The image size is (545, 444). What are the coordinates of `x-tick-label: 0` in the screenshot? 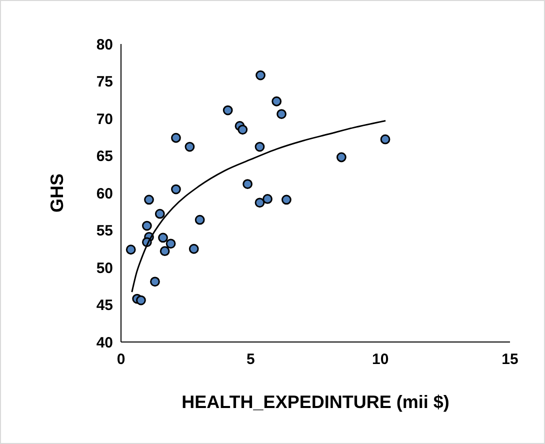 It's located at (121, 359).